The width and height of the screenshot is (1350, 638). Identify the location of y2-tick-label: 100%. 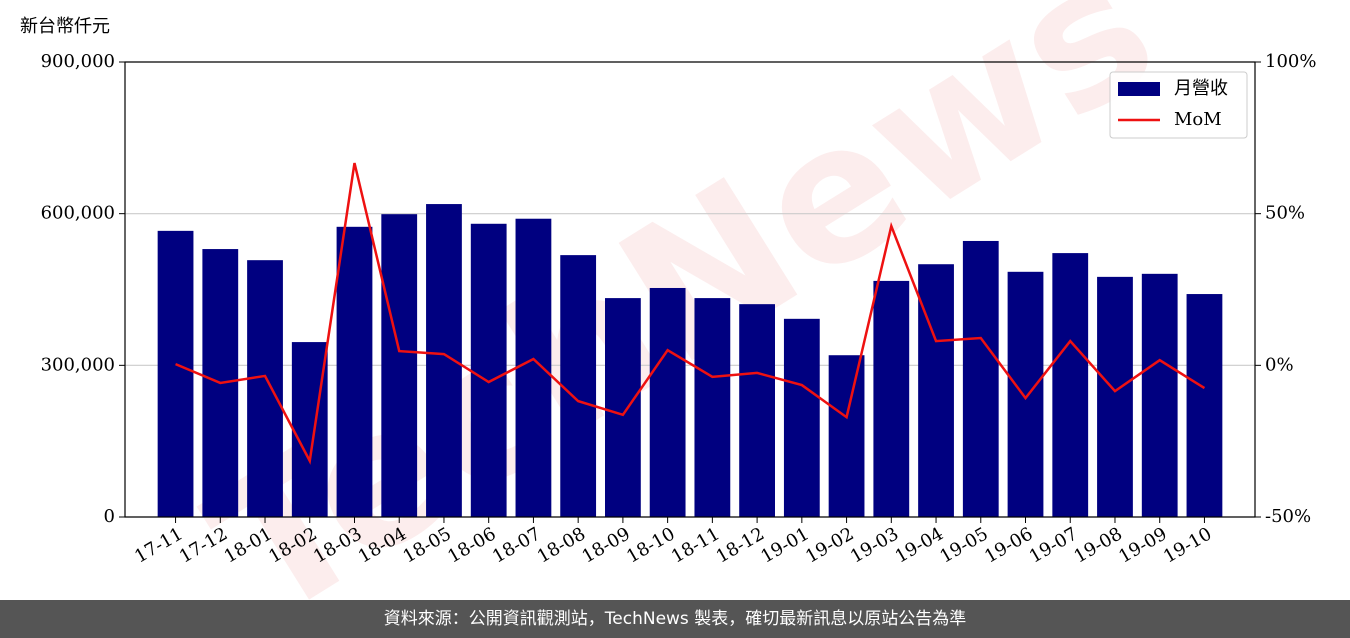
(1290, 61).